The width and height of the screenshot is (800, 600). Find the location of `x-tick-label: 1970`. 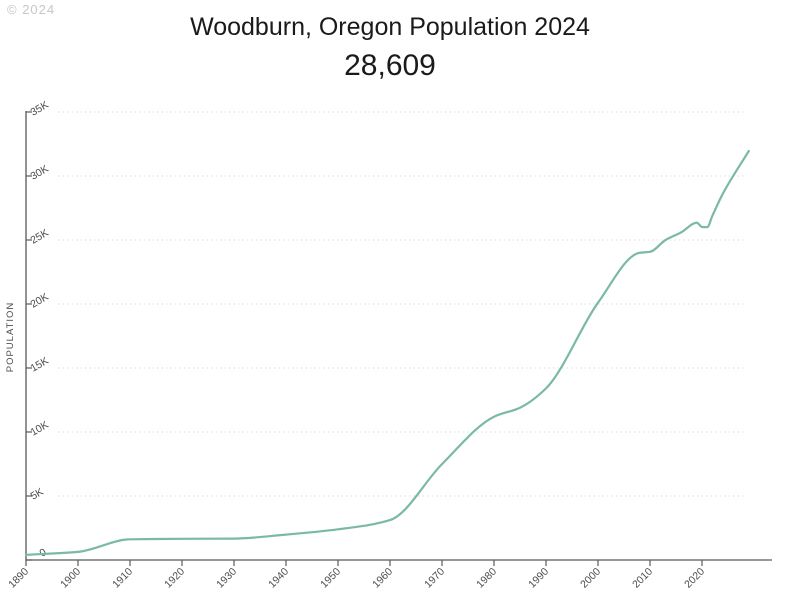

x-tick-label: 1970 is located at coordinates (434, 578).